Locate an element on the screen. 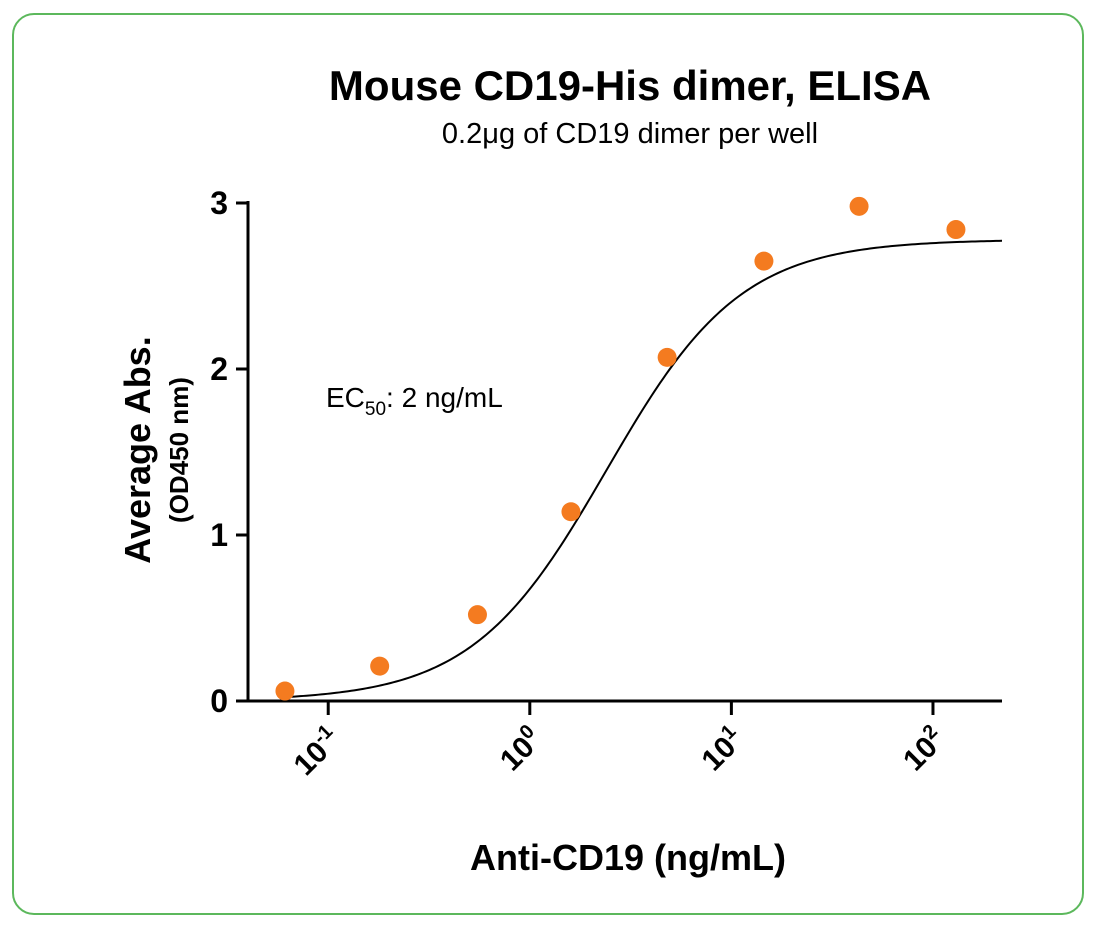 This screenshot has height=930, width=1100. x-tick-label-0: 10-1 is located at coordinates (317, 751).